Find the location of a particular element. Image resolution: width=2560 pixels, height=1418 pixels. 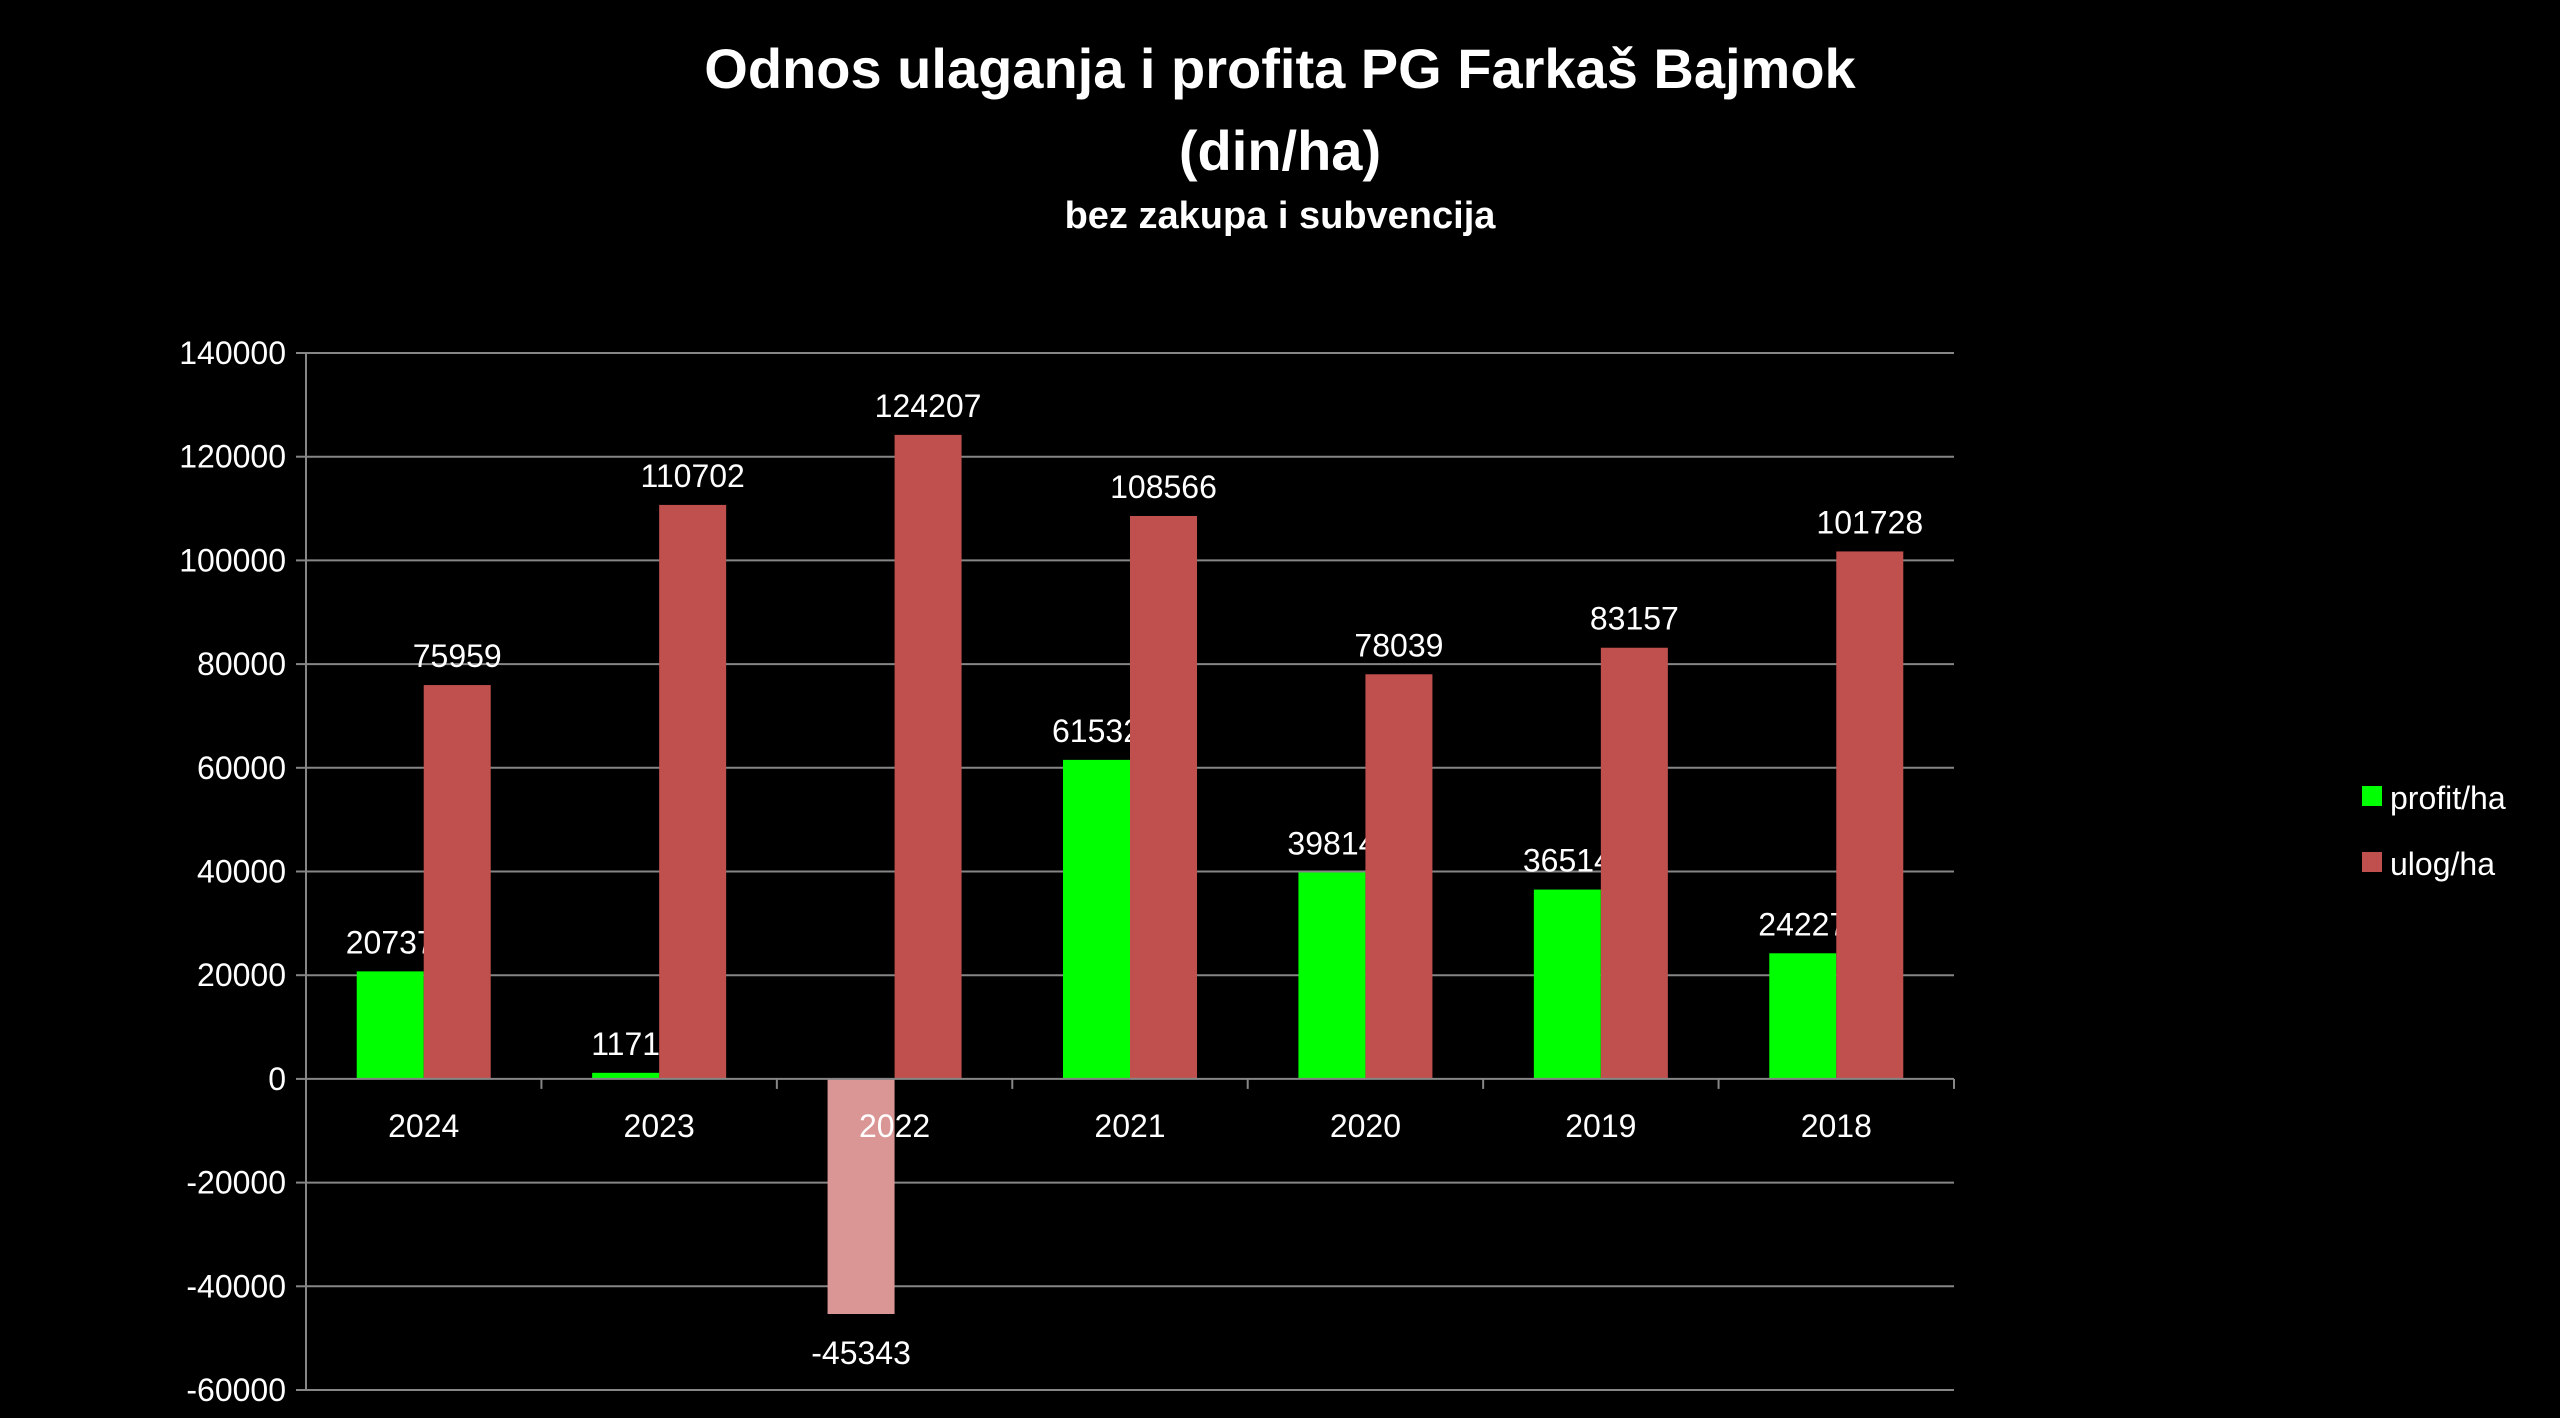

legend-swatch-ulog-ha is located at coordinates (2372, 862).